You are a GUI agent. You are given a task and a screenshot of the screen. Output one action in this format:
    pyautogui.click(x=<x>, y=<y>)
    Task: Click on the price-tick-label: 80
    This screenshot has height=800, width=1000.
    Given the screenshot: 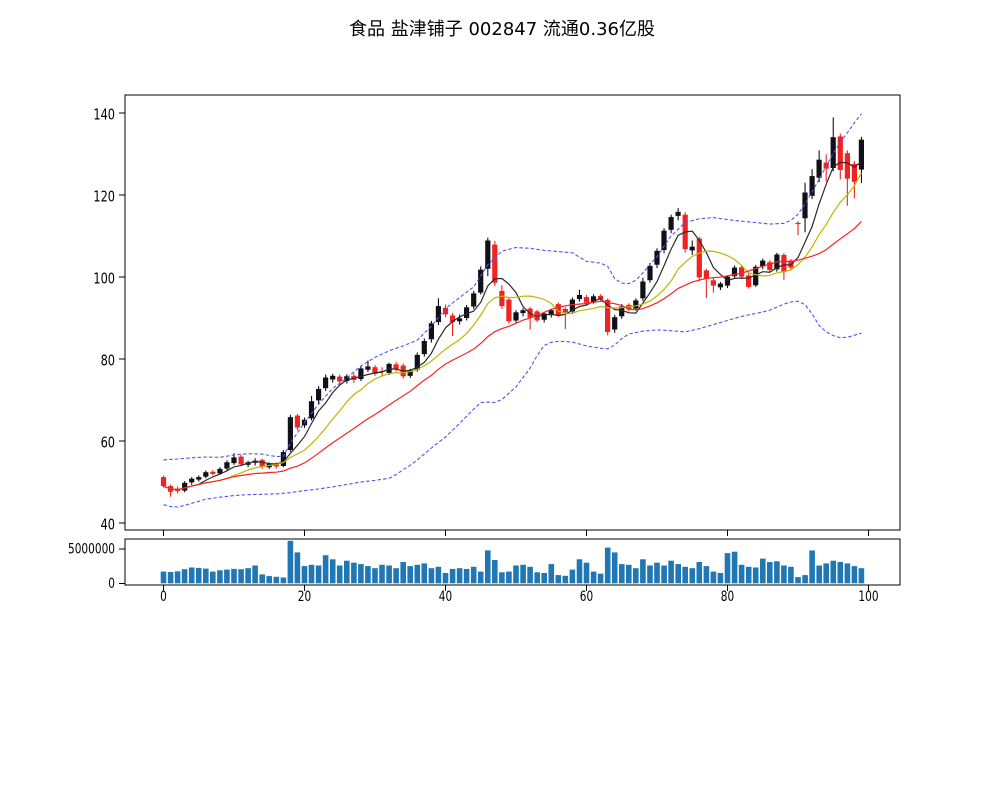 What is the action you would take?
    pyautogui.click(x=108, y=361)
    